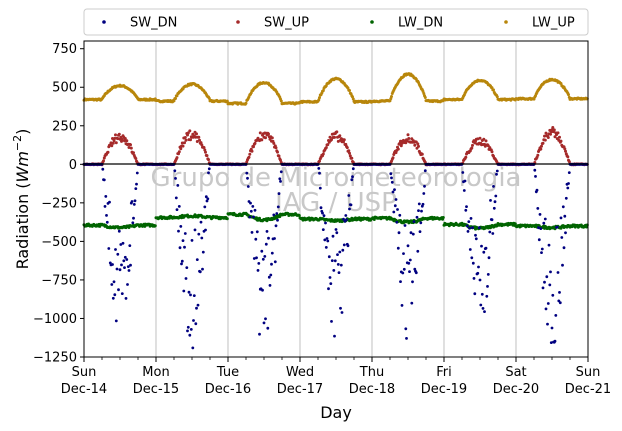 The width and height of the screenshot is (622, 431). What do you see at coordinates (372, 22) in the screenshot?
I see `legend-marker` at bounding box center [372, 22].